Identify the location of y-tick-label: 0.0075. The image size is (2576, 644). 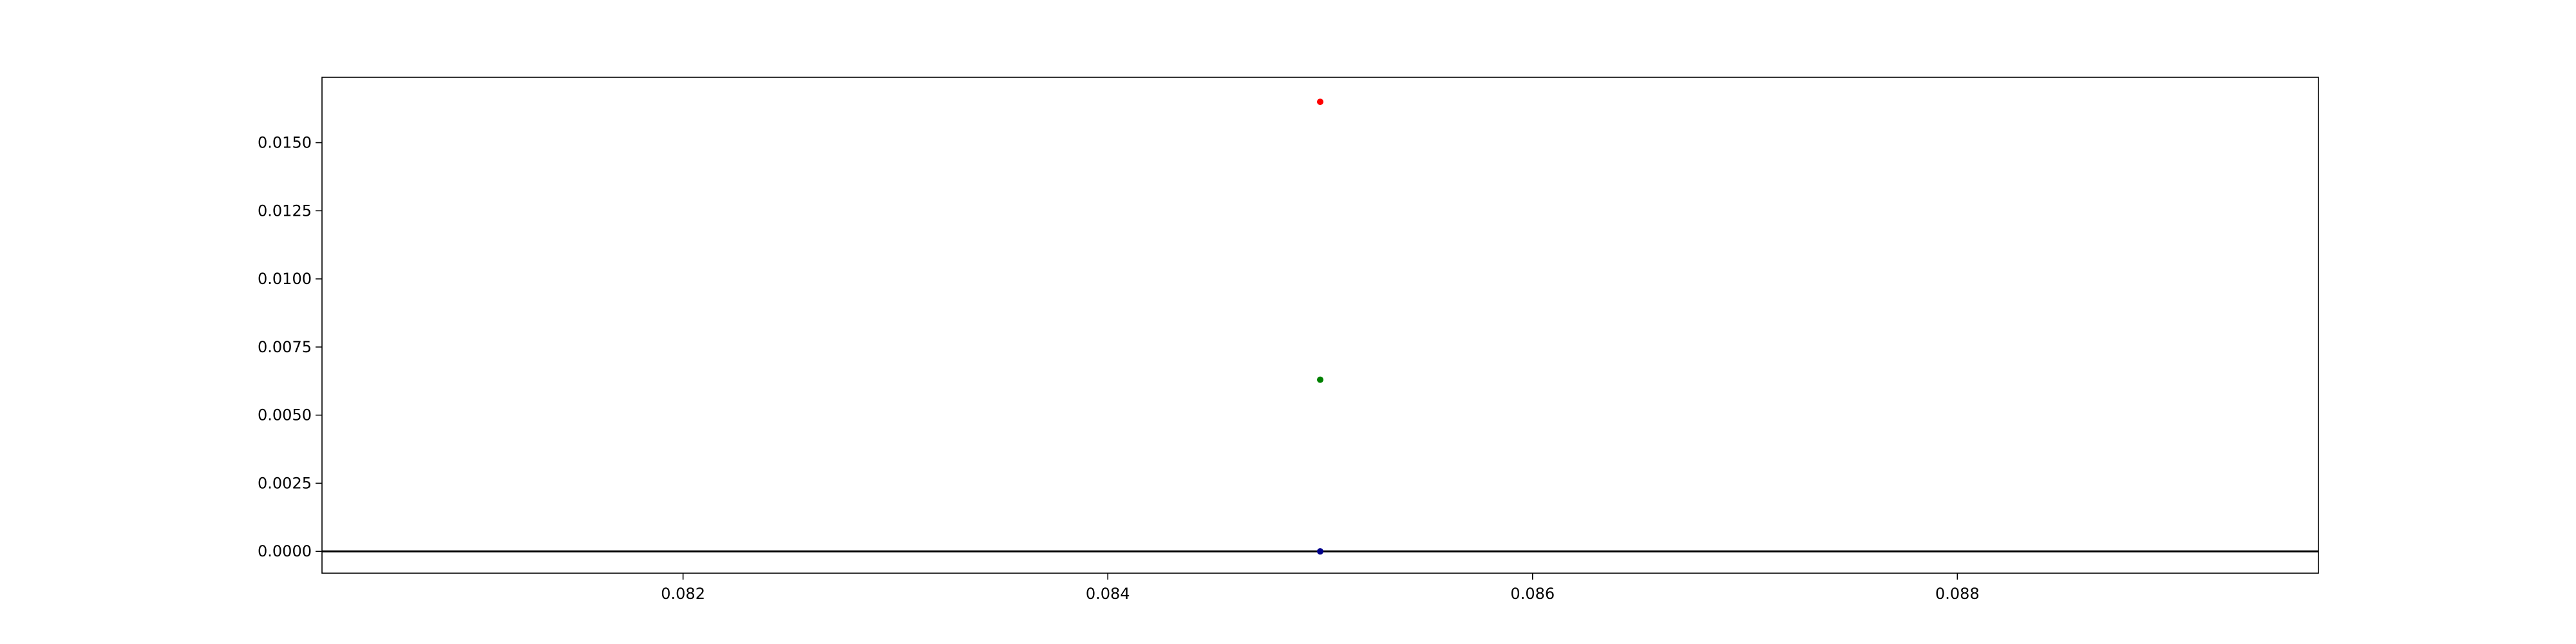
(285, 347).